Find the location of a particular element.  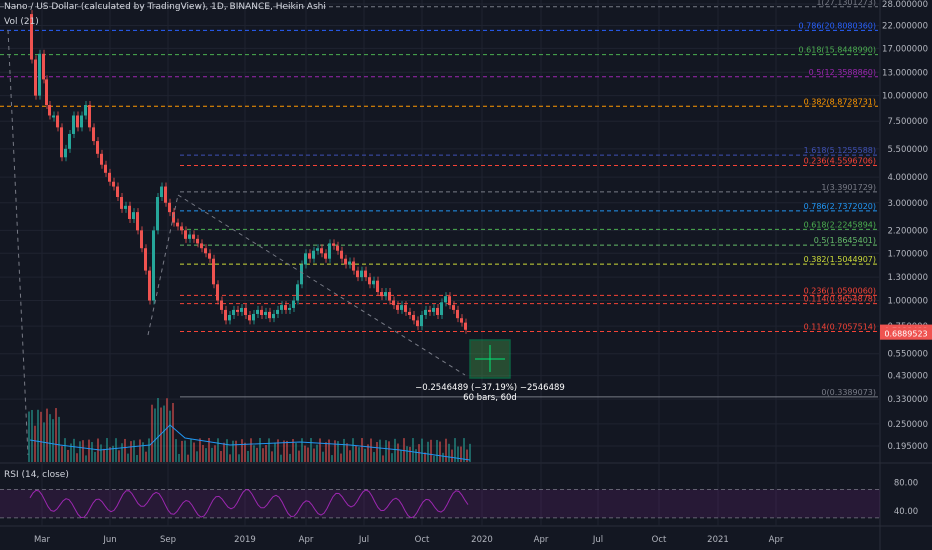

price-tick-label: 0.250000 is located at coordinates (907, 425).